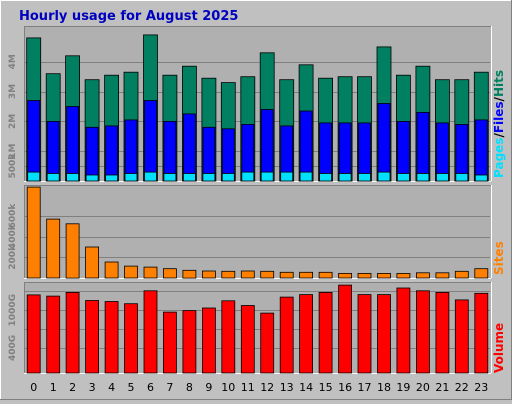 Image resolution: width=512 pixels, height=404 pixels. What do you see at coordinates (499, 348) in the screenshot?
I see `legend-entry-volume: Volume` at bounding box center [499, 348].